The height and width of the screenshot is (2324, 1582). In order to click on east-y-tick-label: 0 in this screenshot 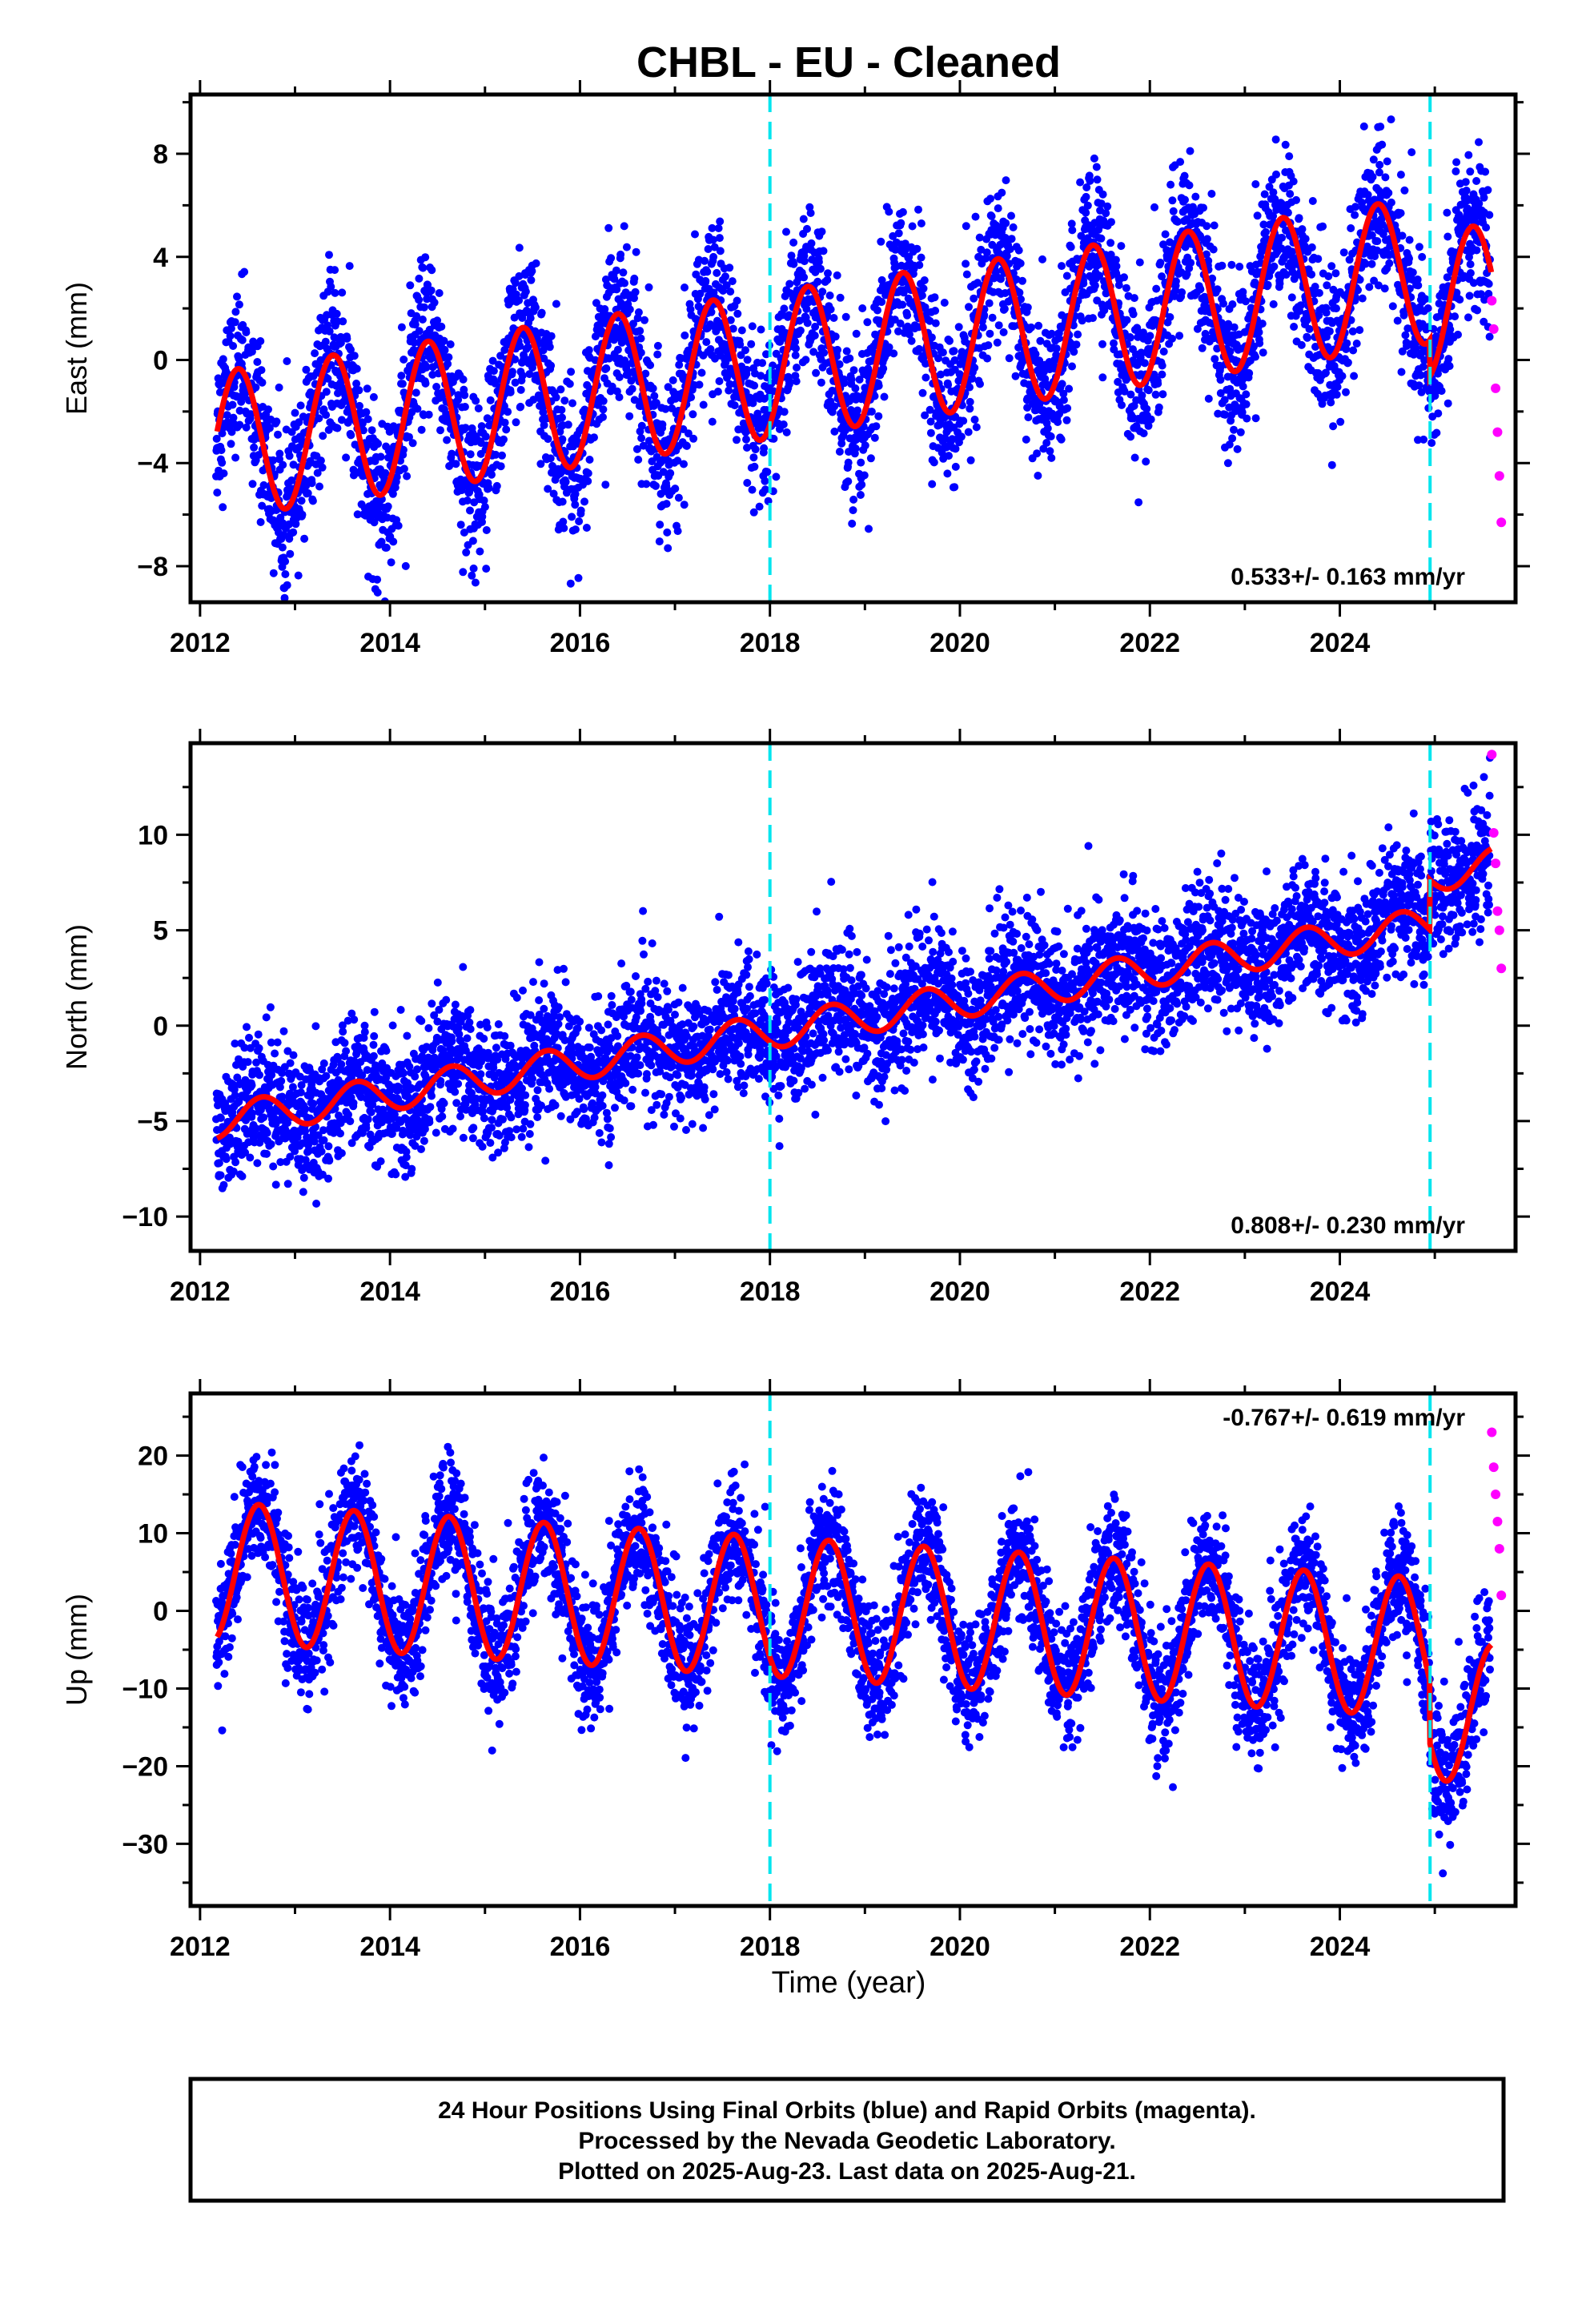, I will do `click(161, 360)`.